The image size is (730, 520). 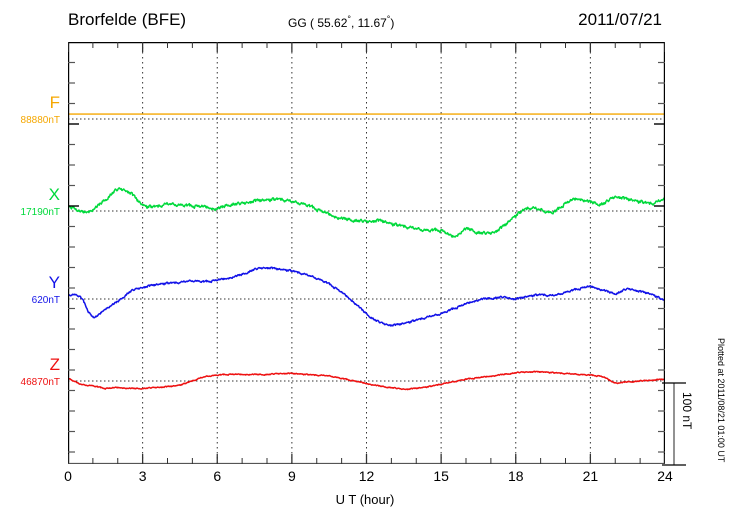 I want to click on component-letter-Y: Y, so click(x=54, y=282).